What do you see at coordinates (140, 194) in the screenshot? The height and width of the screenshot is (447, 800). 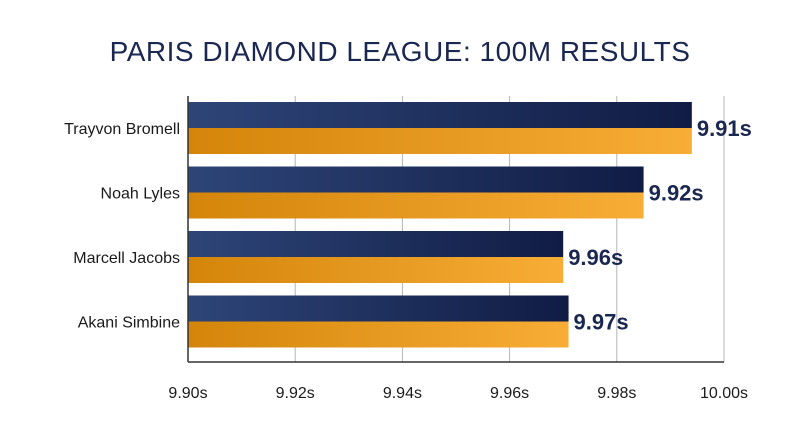 I see `category-label: Noah Lyles` at bounding box center [140, 194].